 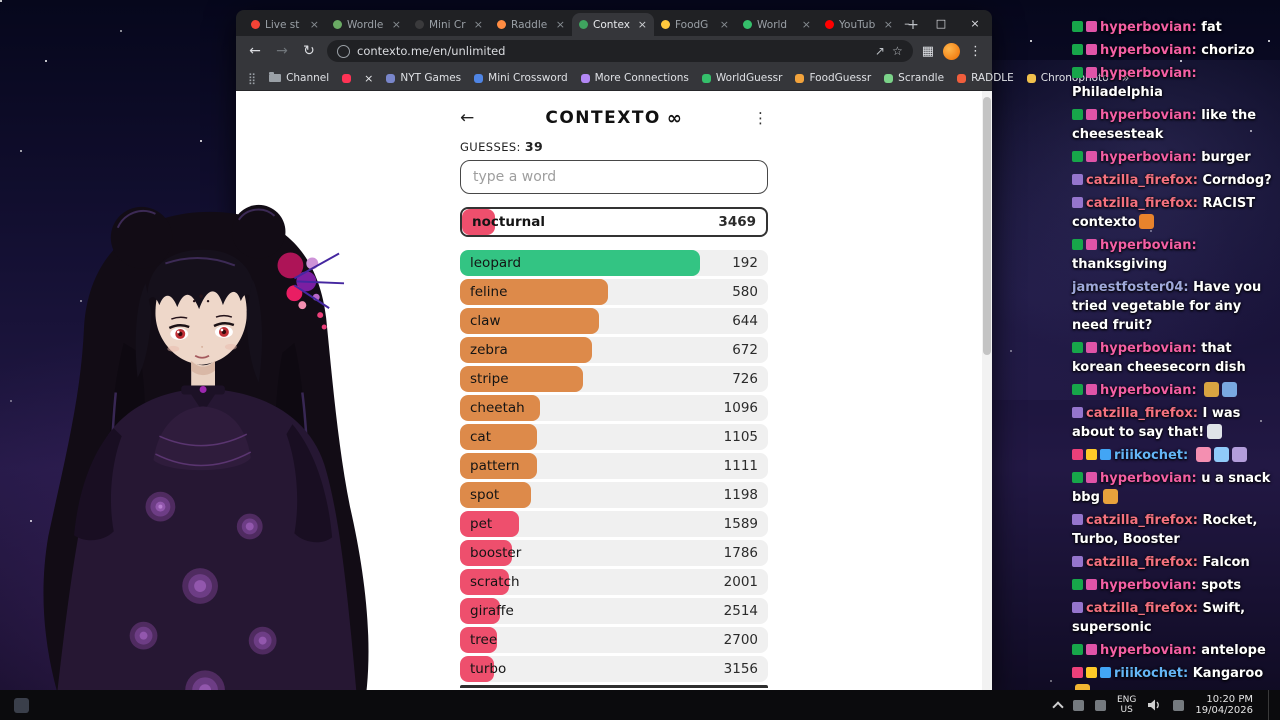 What do you see at coordinates (508, 222) in the screenshot?
I see `current-guess-word: nocturnal` at bounding box center [508, 222].